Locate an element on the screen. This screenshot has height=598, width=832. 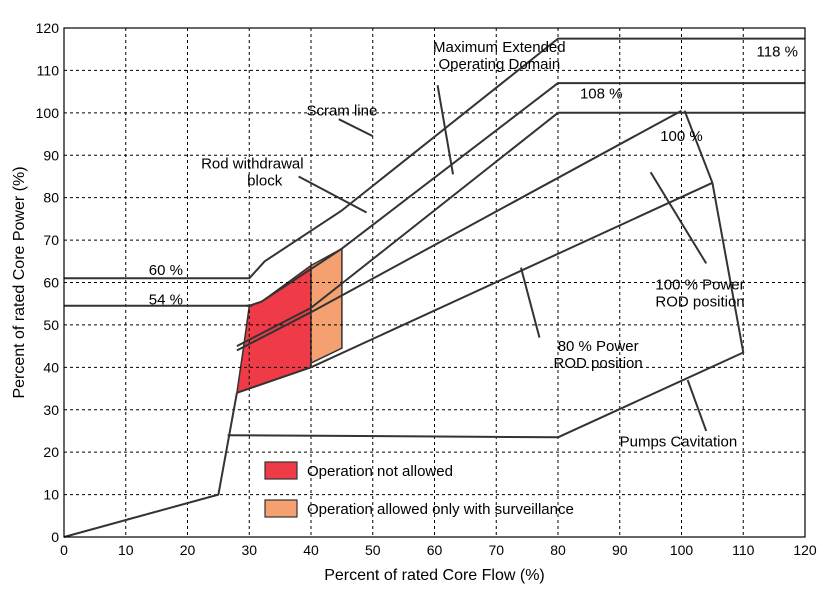
x-tick-label-8: 80 is located at coordinates (558, 550).